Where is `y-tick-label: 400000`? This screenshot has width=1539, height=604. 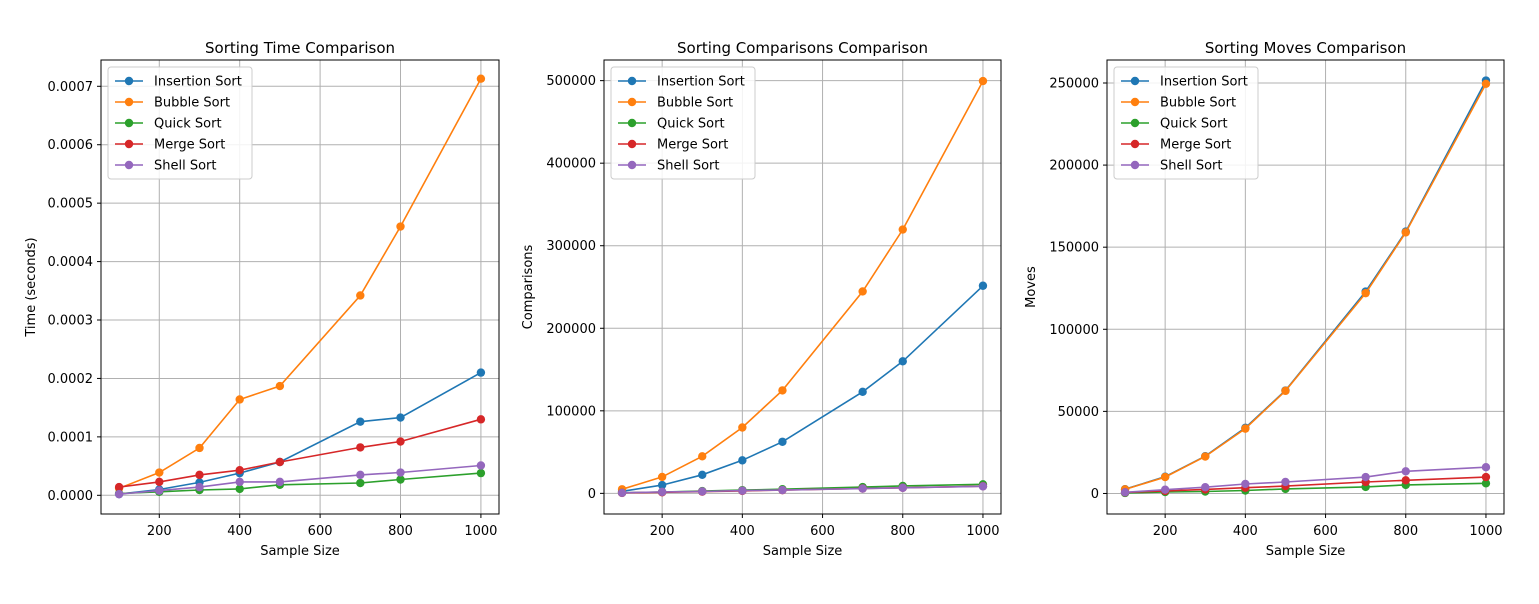 y-tick-label: 400000 is located at coordinates (571, 164).